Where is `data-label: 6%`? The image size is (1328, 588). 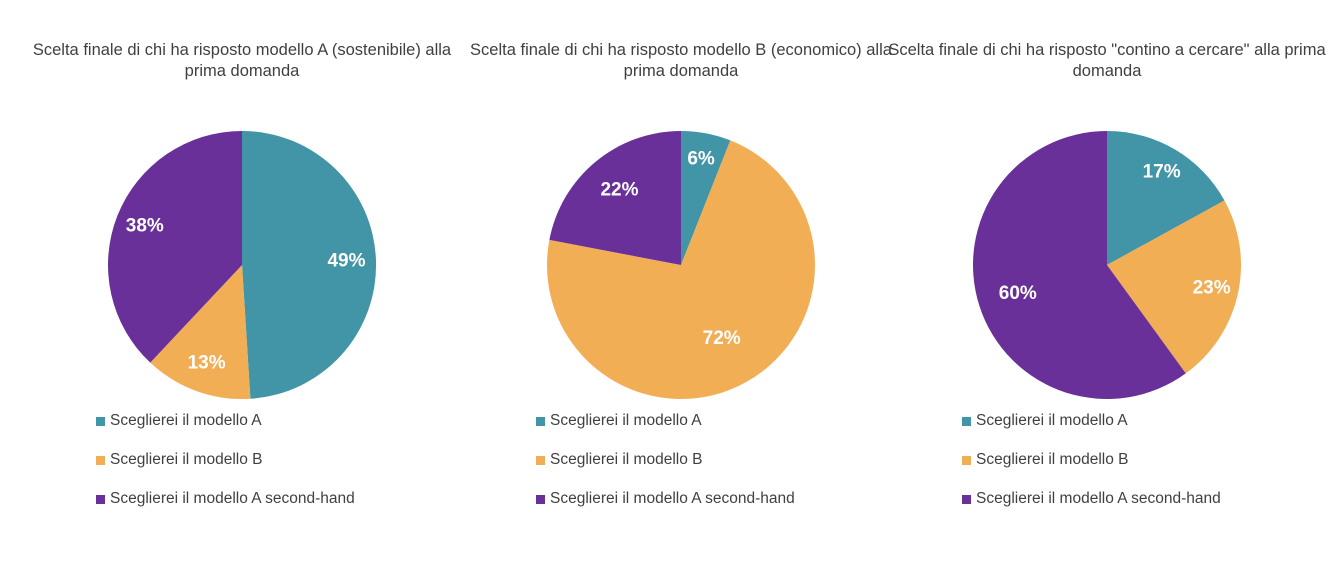
data-label: 6% is located at coordinates (701, 159).